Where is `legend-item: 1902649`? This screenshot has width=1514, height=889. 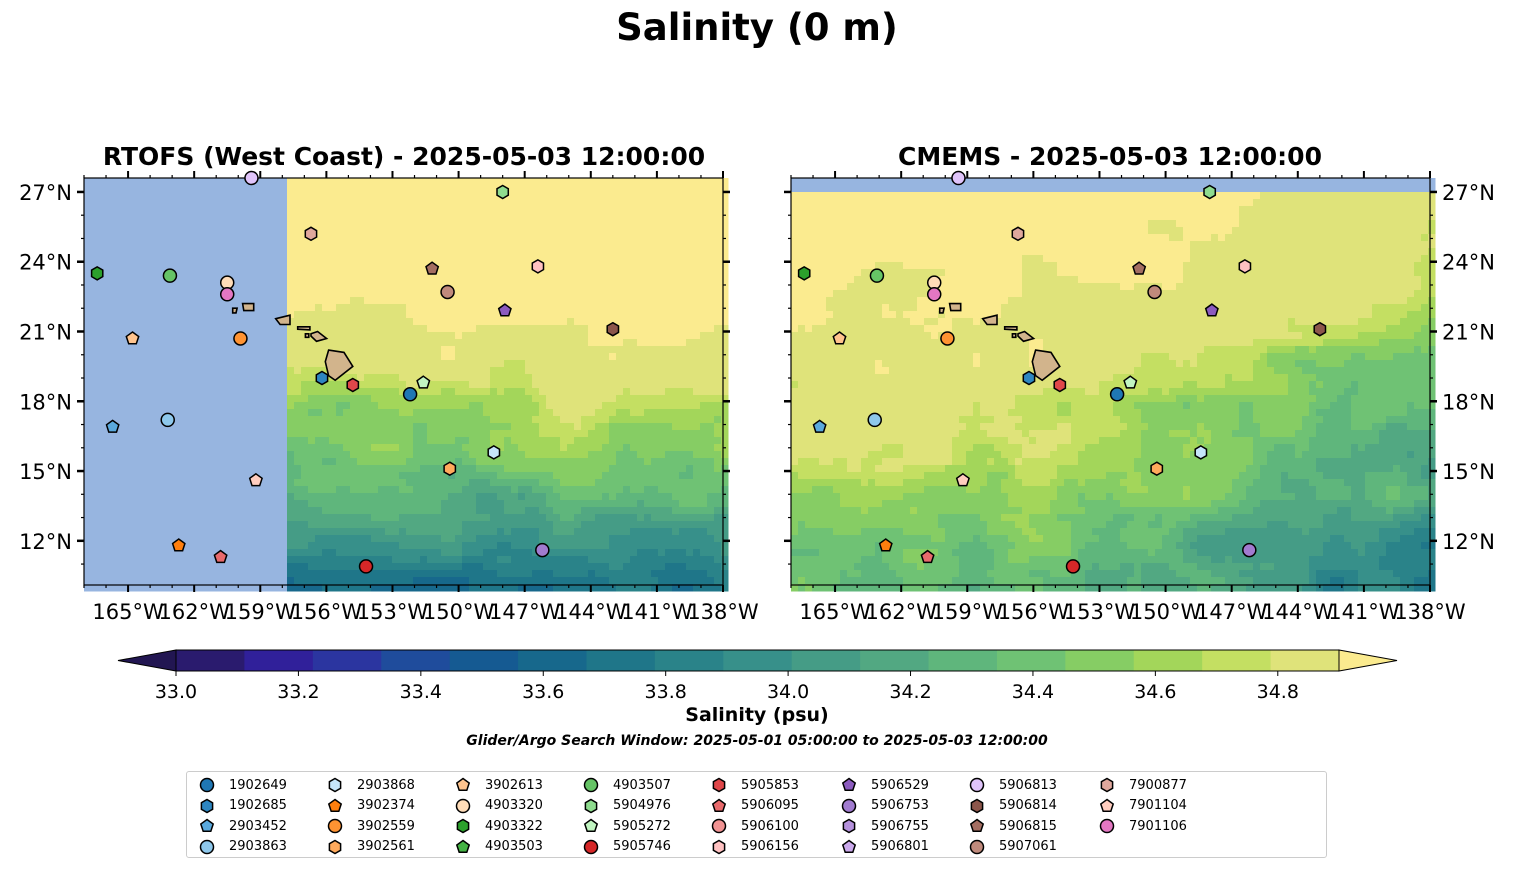
legend-item: 1902649 is located at coordinates (242, 785).